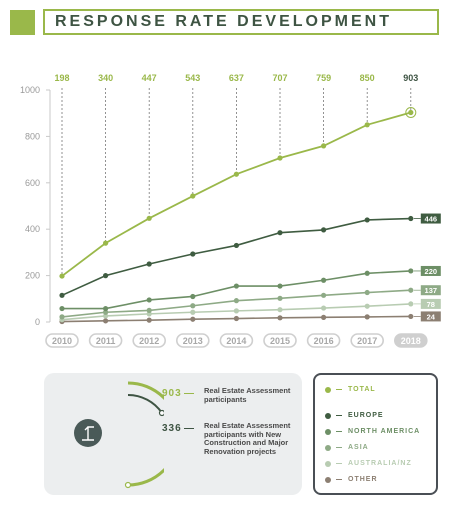 This screenshot has width=474, height=506. I want to click on x-tick-label: 2016, so click(324, 341).